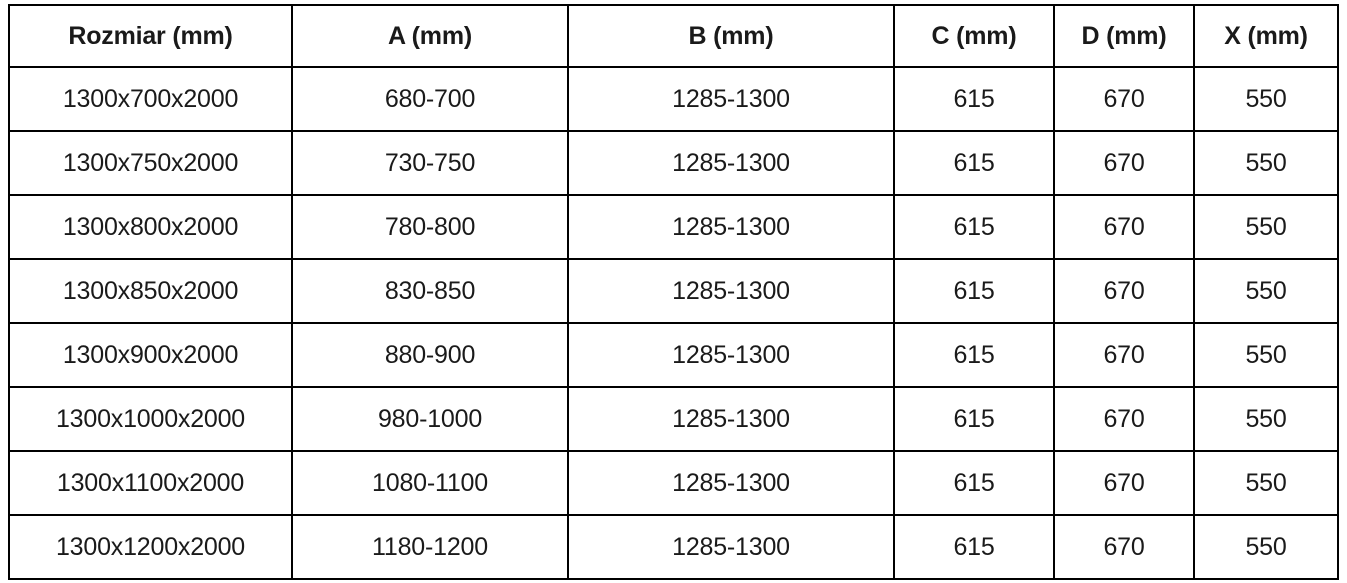 The height and width of the screenshot is (583, 1347). What do you see at coordinates (430, 163) in the screenshot?
I see `cell-a: 730-750` at bounding box center [430, 163].